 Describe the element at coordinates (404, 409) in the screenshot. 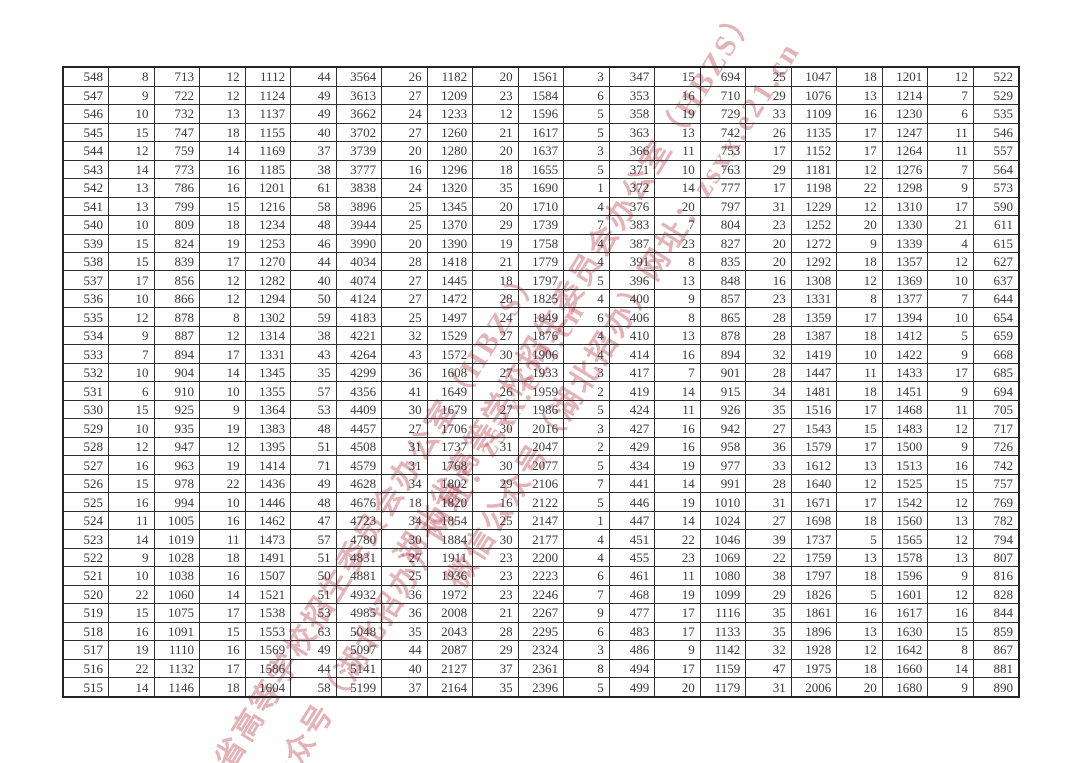

I see `table-cell: 30` at that location.